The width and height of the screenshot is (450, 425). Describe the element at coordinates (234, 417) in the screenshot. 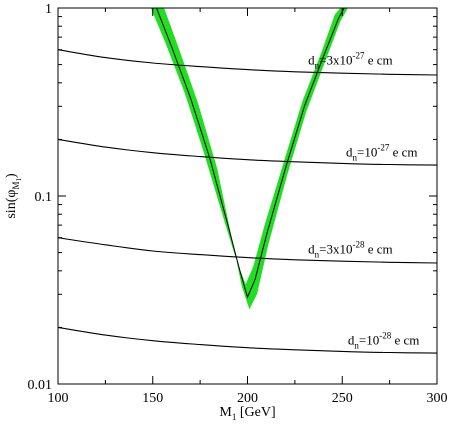

I see `x-axis-label-sub: 1` at that location.